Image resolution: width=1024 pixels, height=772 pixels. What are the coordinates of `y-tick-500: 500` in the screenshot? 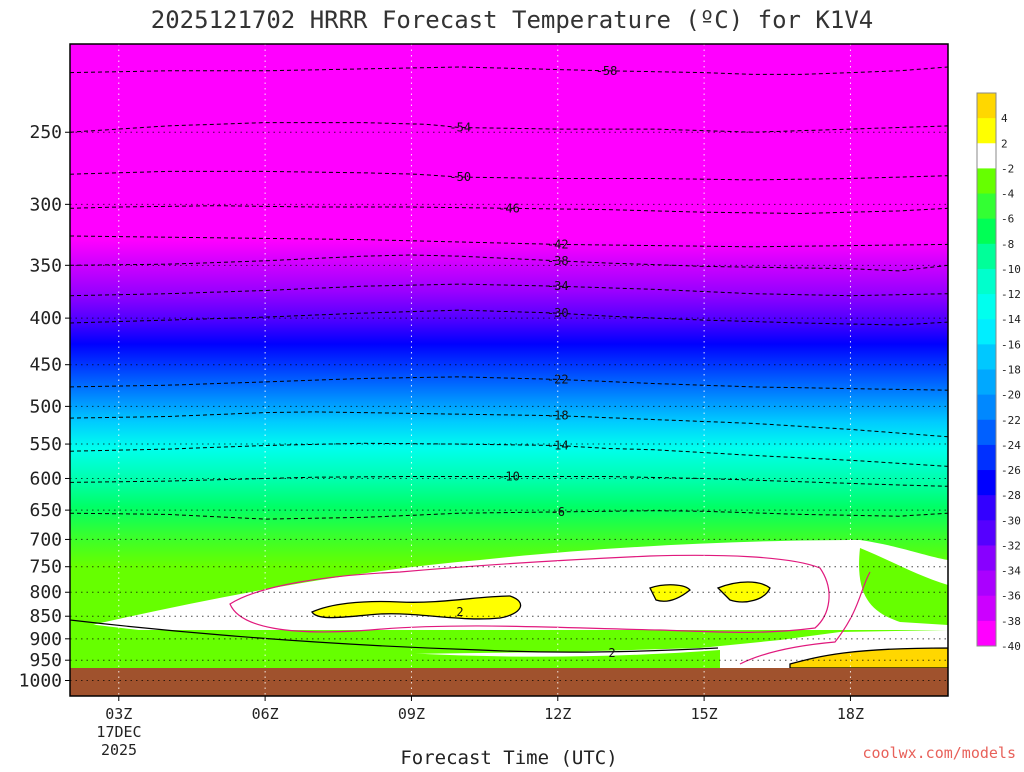 It's located at (45, 406).